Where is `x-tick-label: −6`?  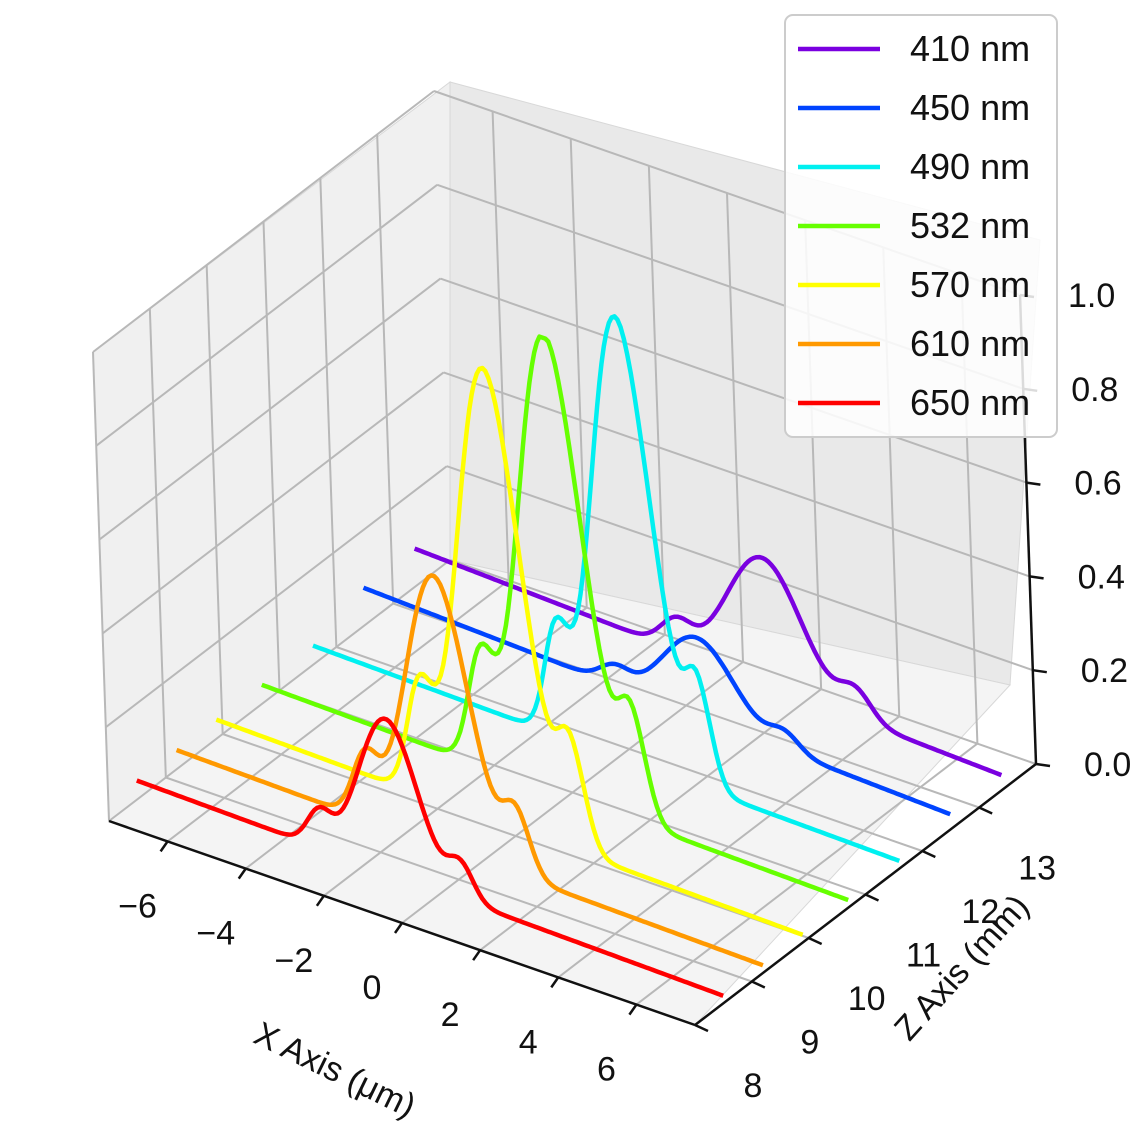
x-tick-label: −6 is located at coordinates (137, 906).